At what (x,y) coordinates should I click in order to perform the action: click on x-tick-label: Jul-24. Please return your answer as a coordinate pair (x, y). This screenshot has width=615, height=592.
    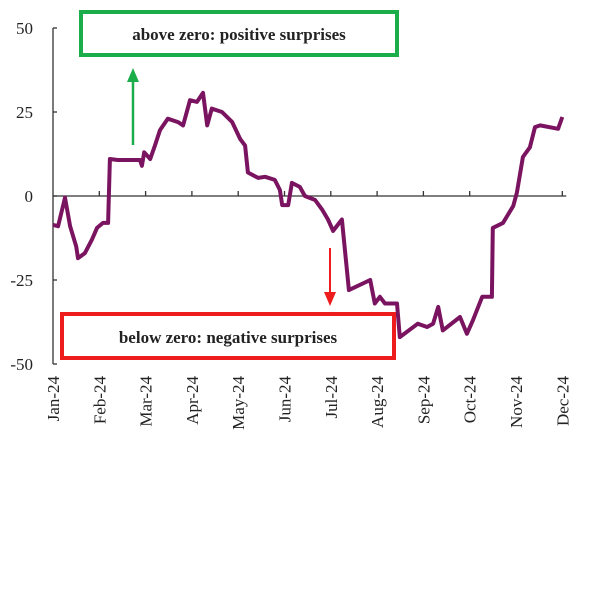
    Looking at the image, I should click on (331, 397).